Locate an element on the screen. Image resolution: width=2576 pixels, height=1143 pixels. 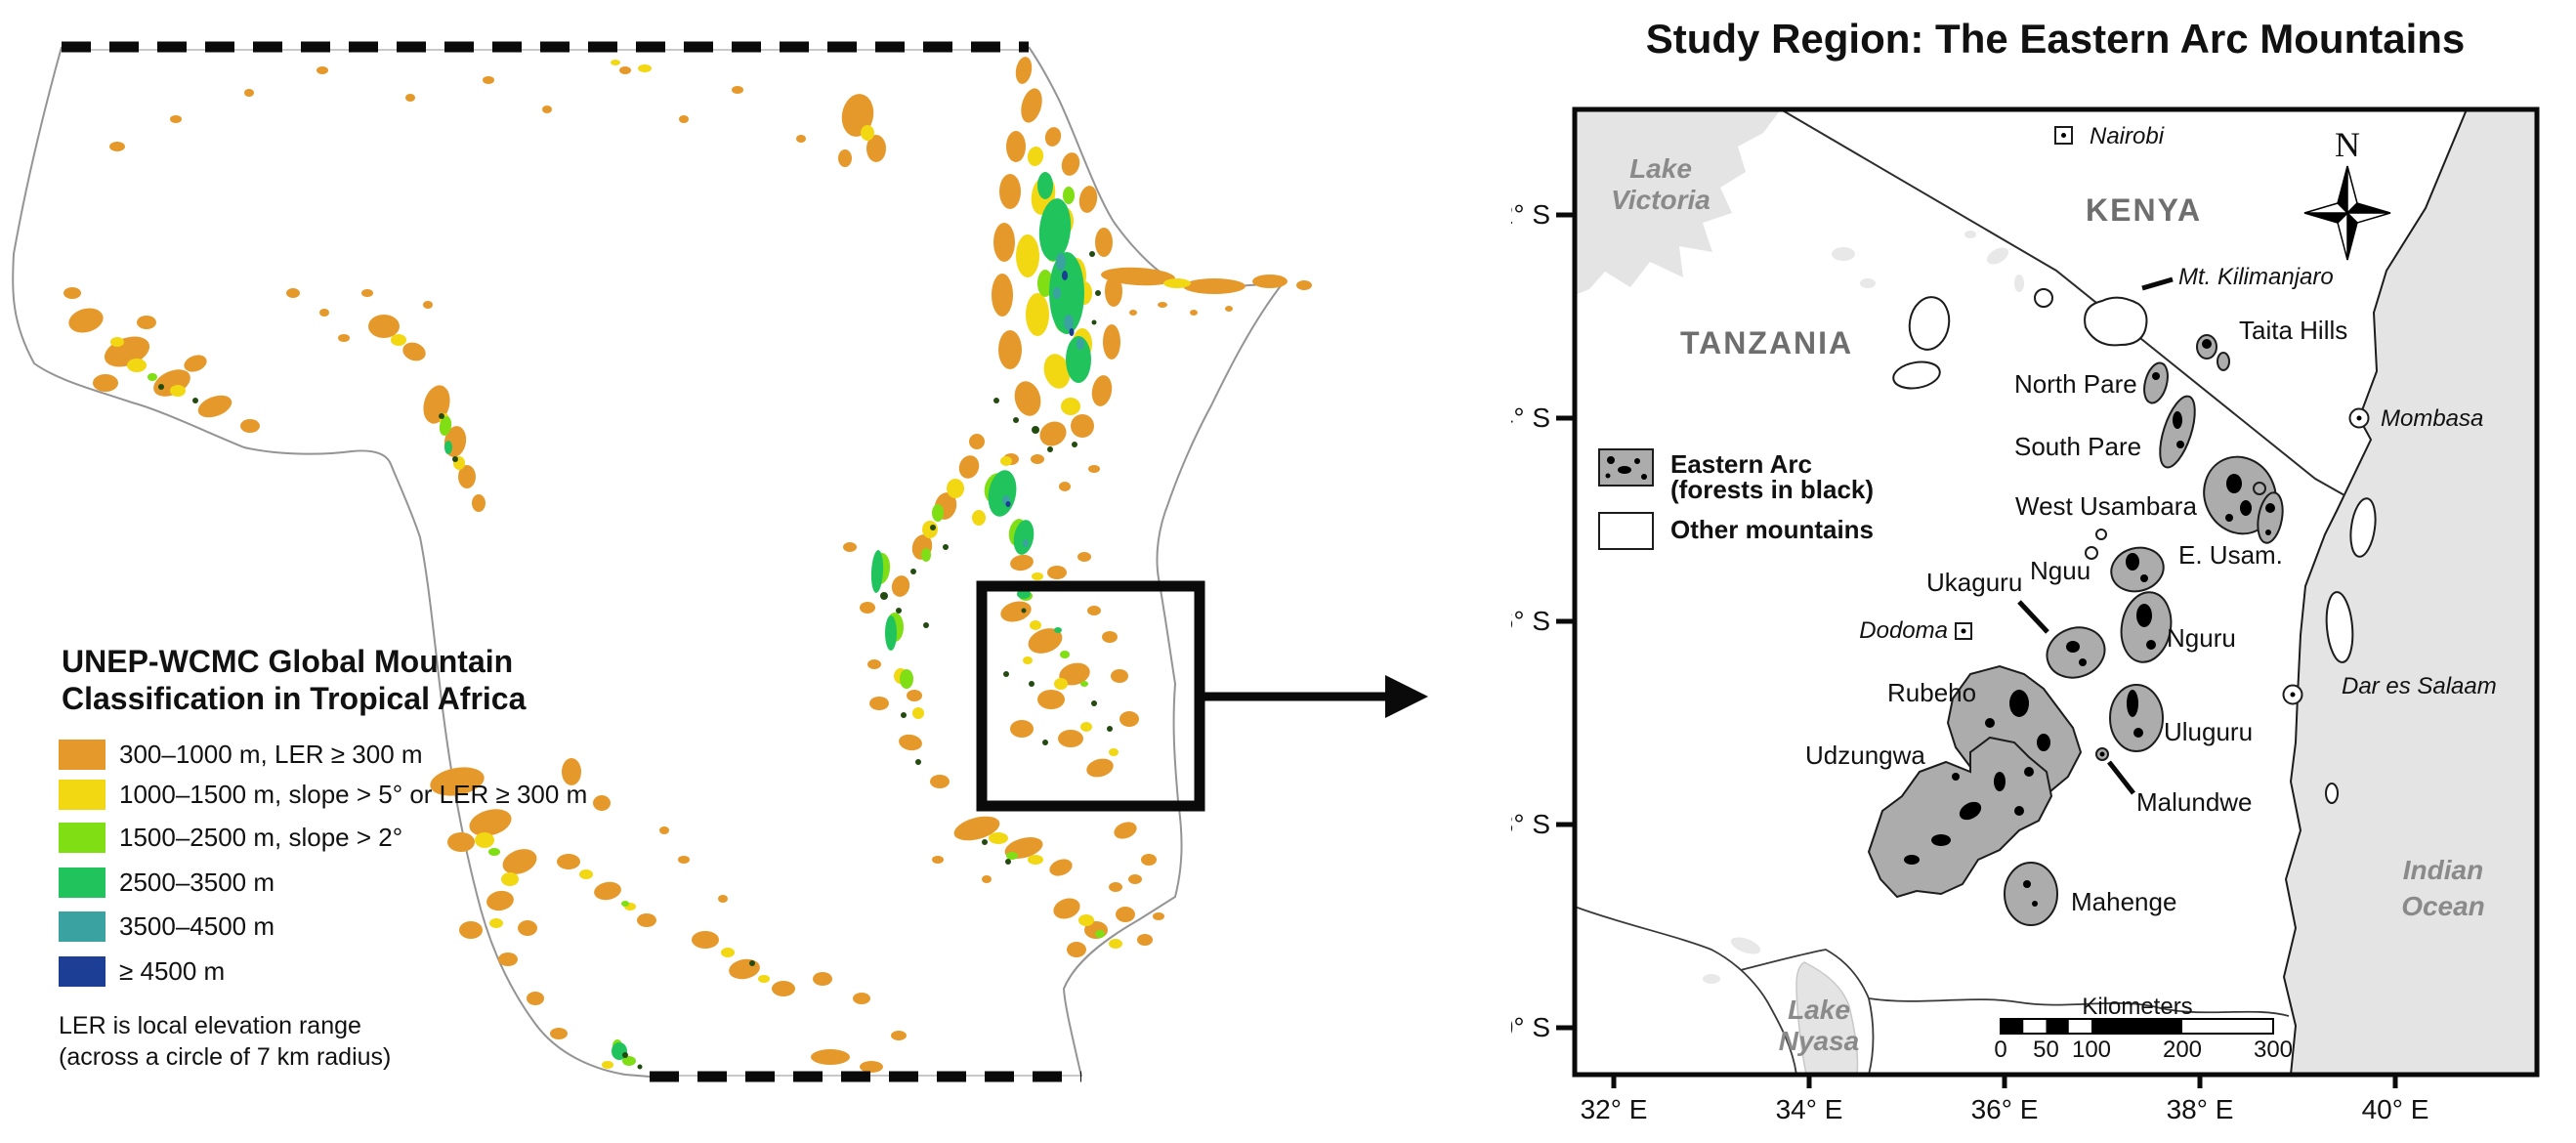
country-borders is located at coordinates (1932, 991).